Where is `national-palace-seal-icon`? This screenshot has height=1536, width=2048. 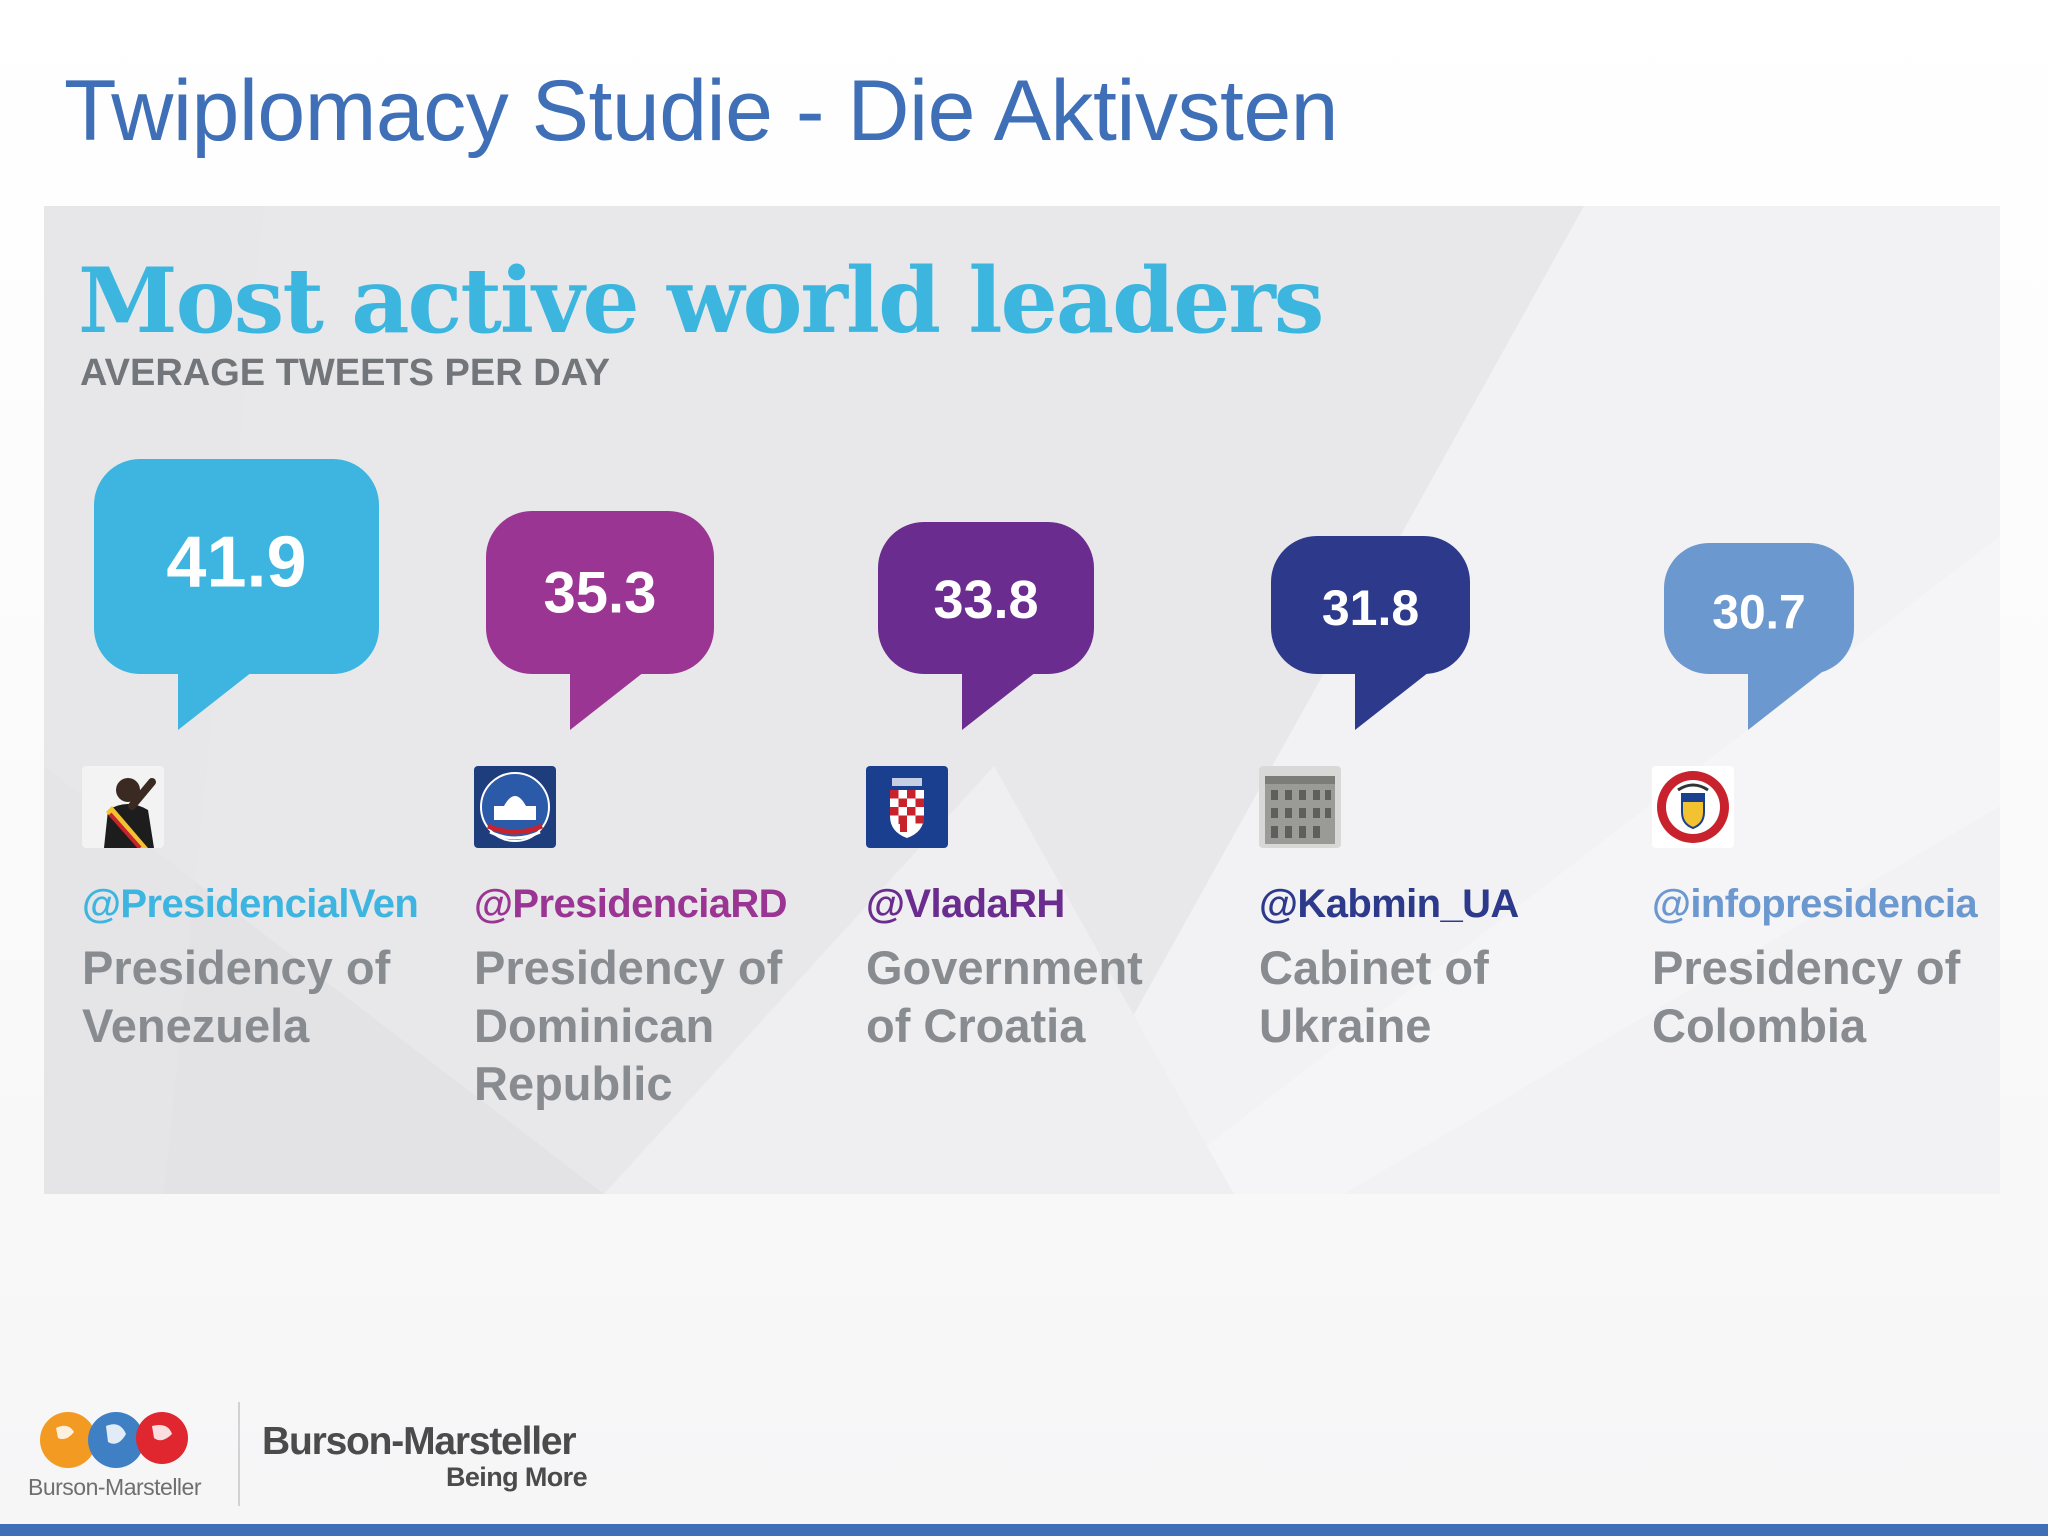
national-palace-seal-icon is located at coordinates (515, 807).